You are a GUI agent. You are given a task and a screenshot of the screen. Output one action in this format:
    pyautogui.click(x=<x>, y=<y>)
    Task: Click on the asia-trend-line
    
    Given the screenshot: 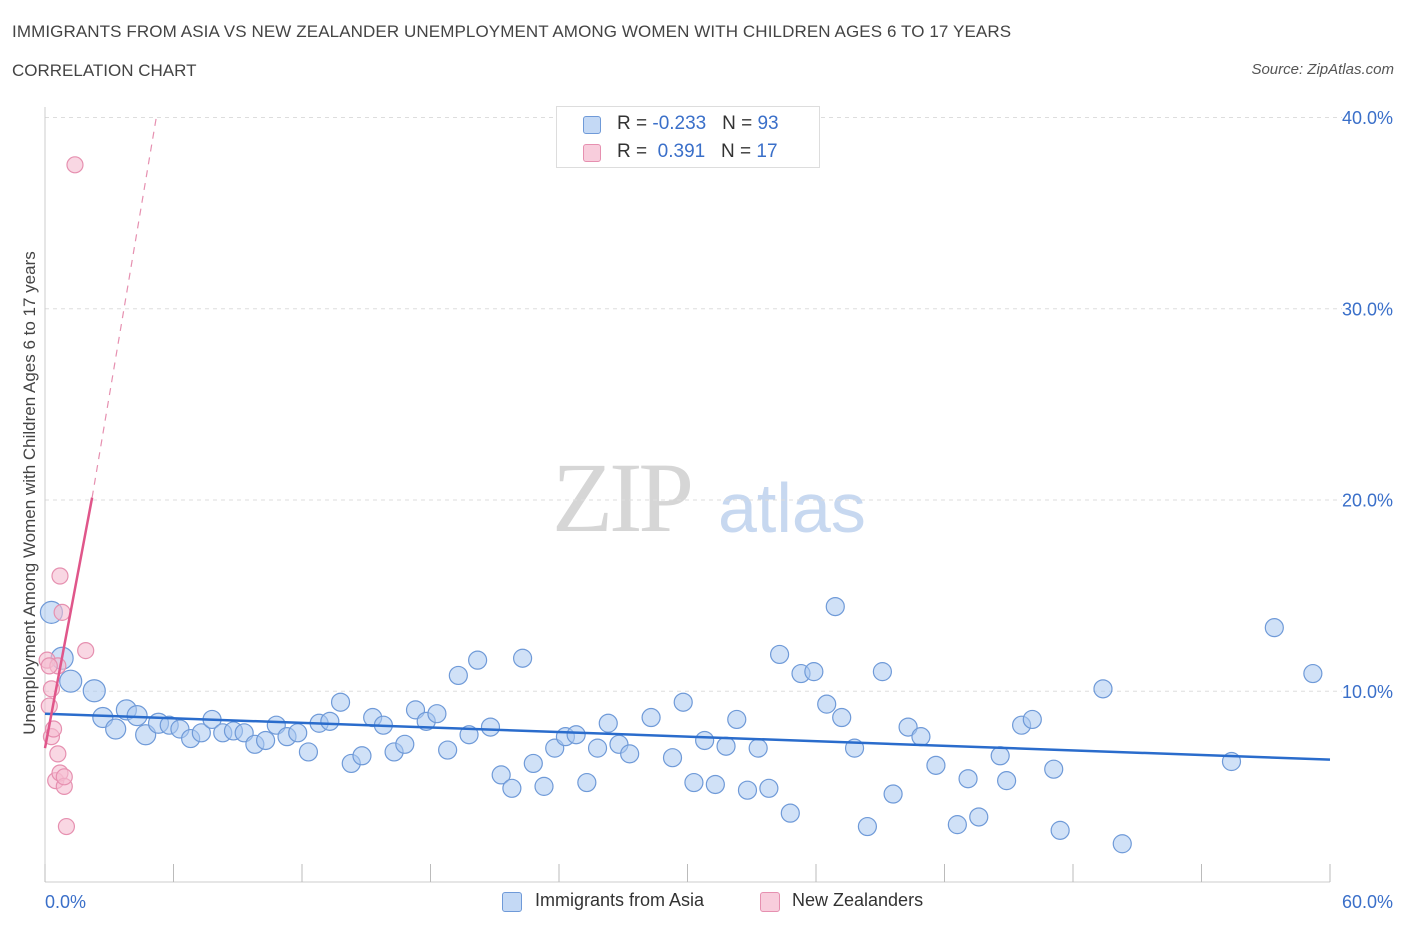 What is the action you would take?
    pyautogui.click(x=687, y=736)
    